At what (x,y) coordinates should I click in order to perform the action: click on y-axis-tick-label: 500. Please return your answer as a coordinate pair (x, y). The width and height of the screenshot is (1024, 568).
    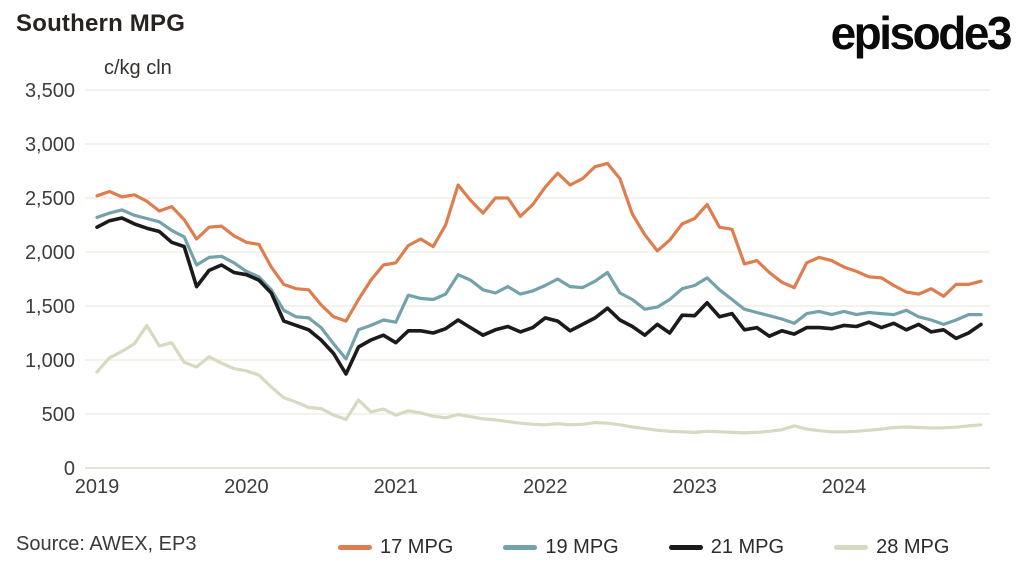
    Looking at the image, I should click on (58, 415).